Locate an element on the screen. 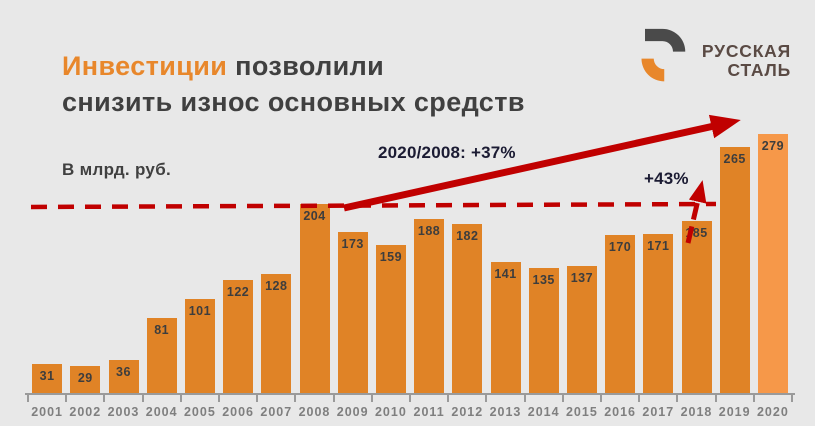 The height and width of the screenshot is (426, 815). x-axis-label-2013: 2013 is located at coordinates (505, 412).